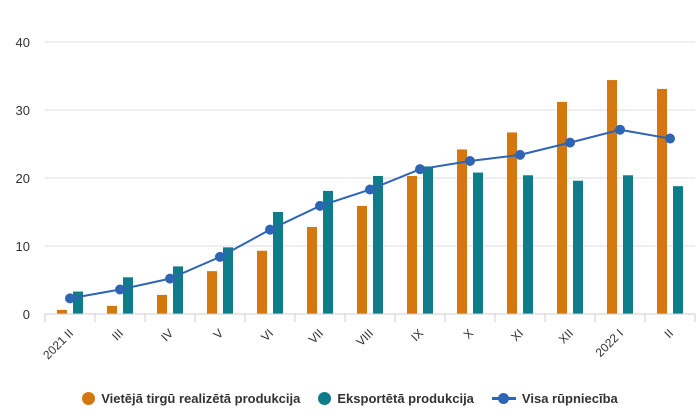  What do you see at coordinates (405, 398) in the screenshot?
I see `legend-label-export: Eksportētā produkcija` at bounding box center [405, 398].